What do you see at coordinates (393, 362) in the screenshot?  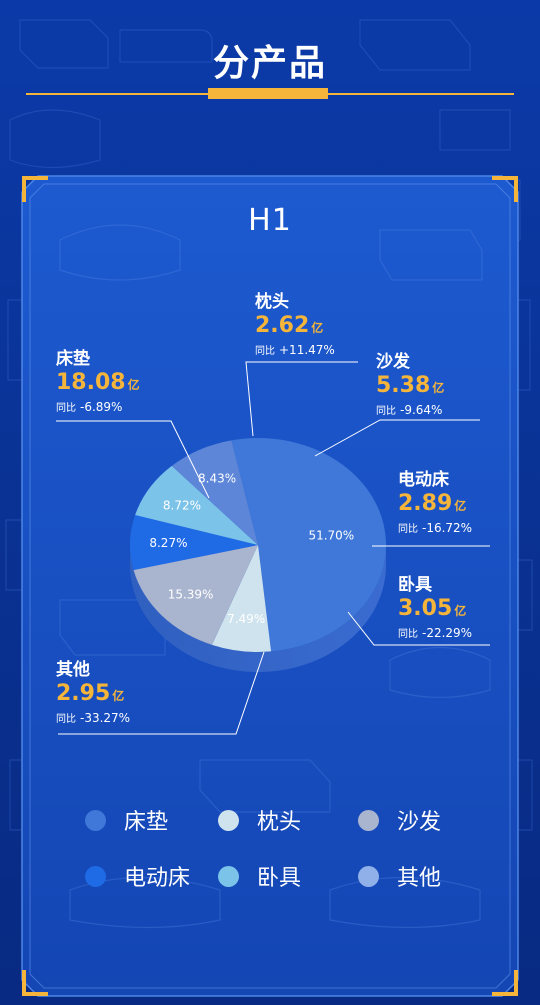 I see `callout-name: 沙发` at bounding box center [393, 362].